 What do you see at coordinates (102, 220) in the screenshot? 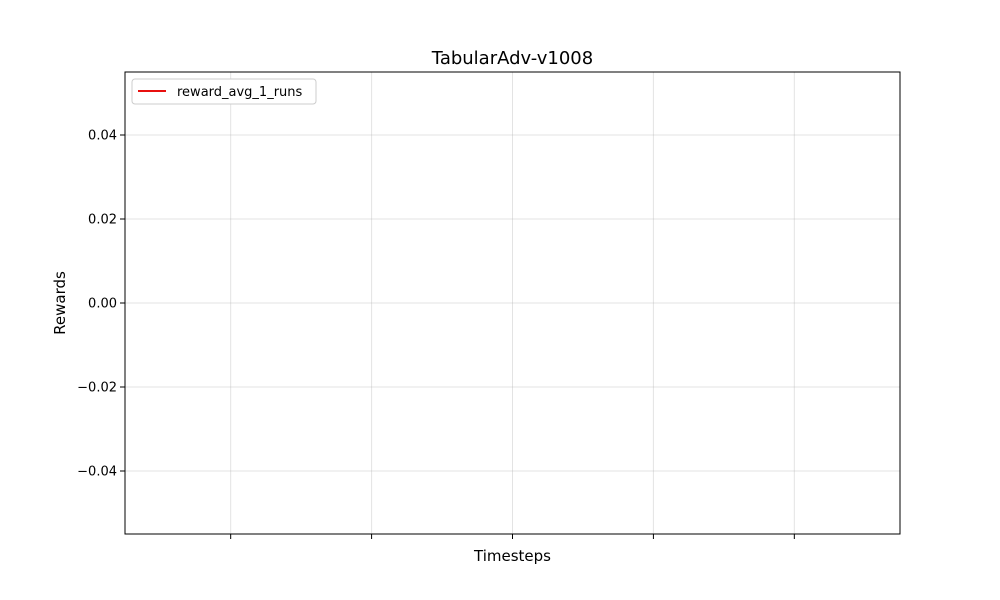
I see `y-tick-label: 0.02` at bounding box center [102, 220].